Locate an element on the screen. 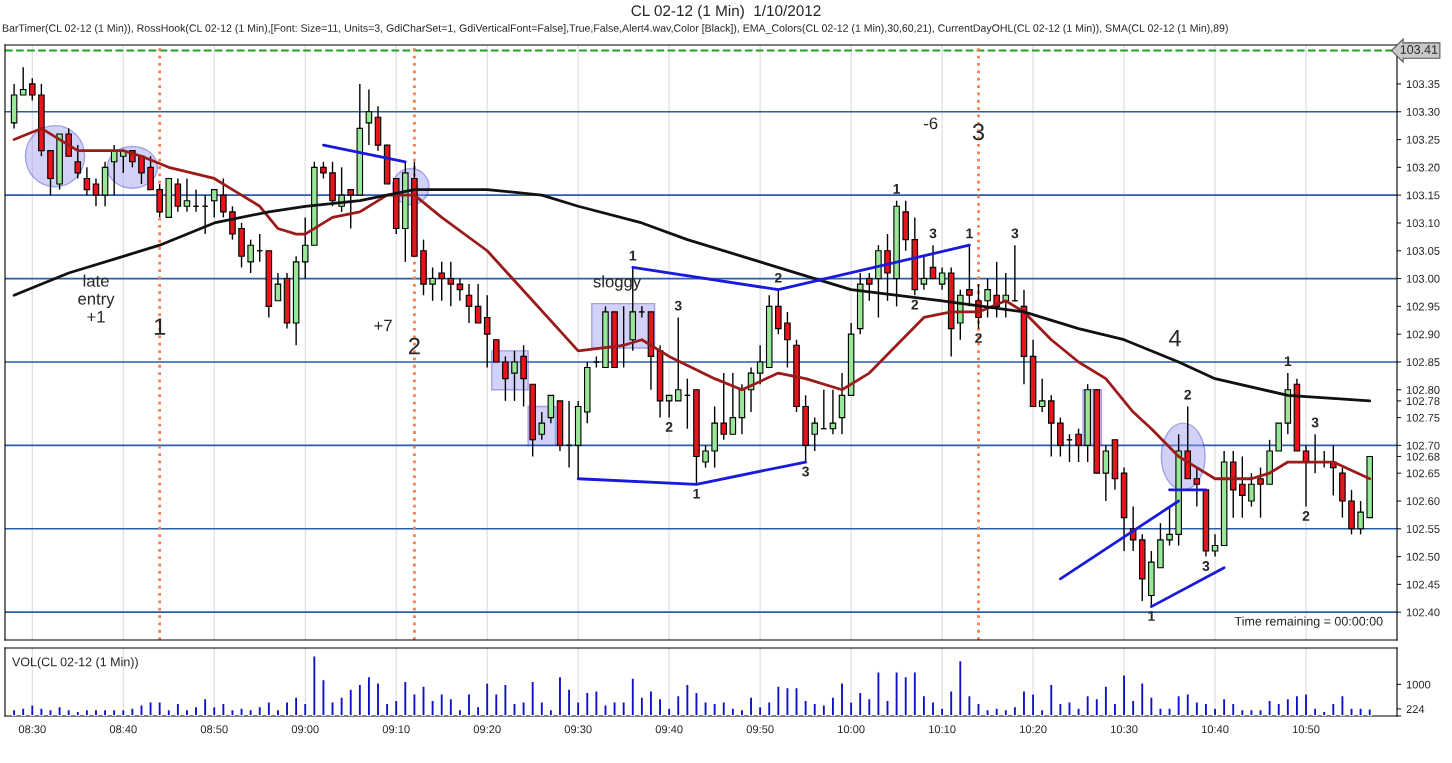  x-tick-label: 08:50 is located at coordinates (214, 729).